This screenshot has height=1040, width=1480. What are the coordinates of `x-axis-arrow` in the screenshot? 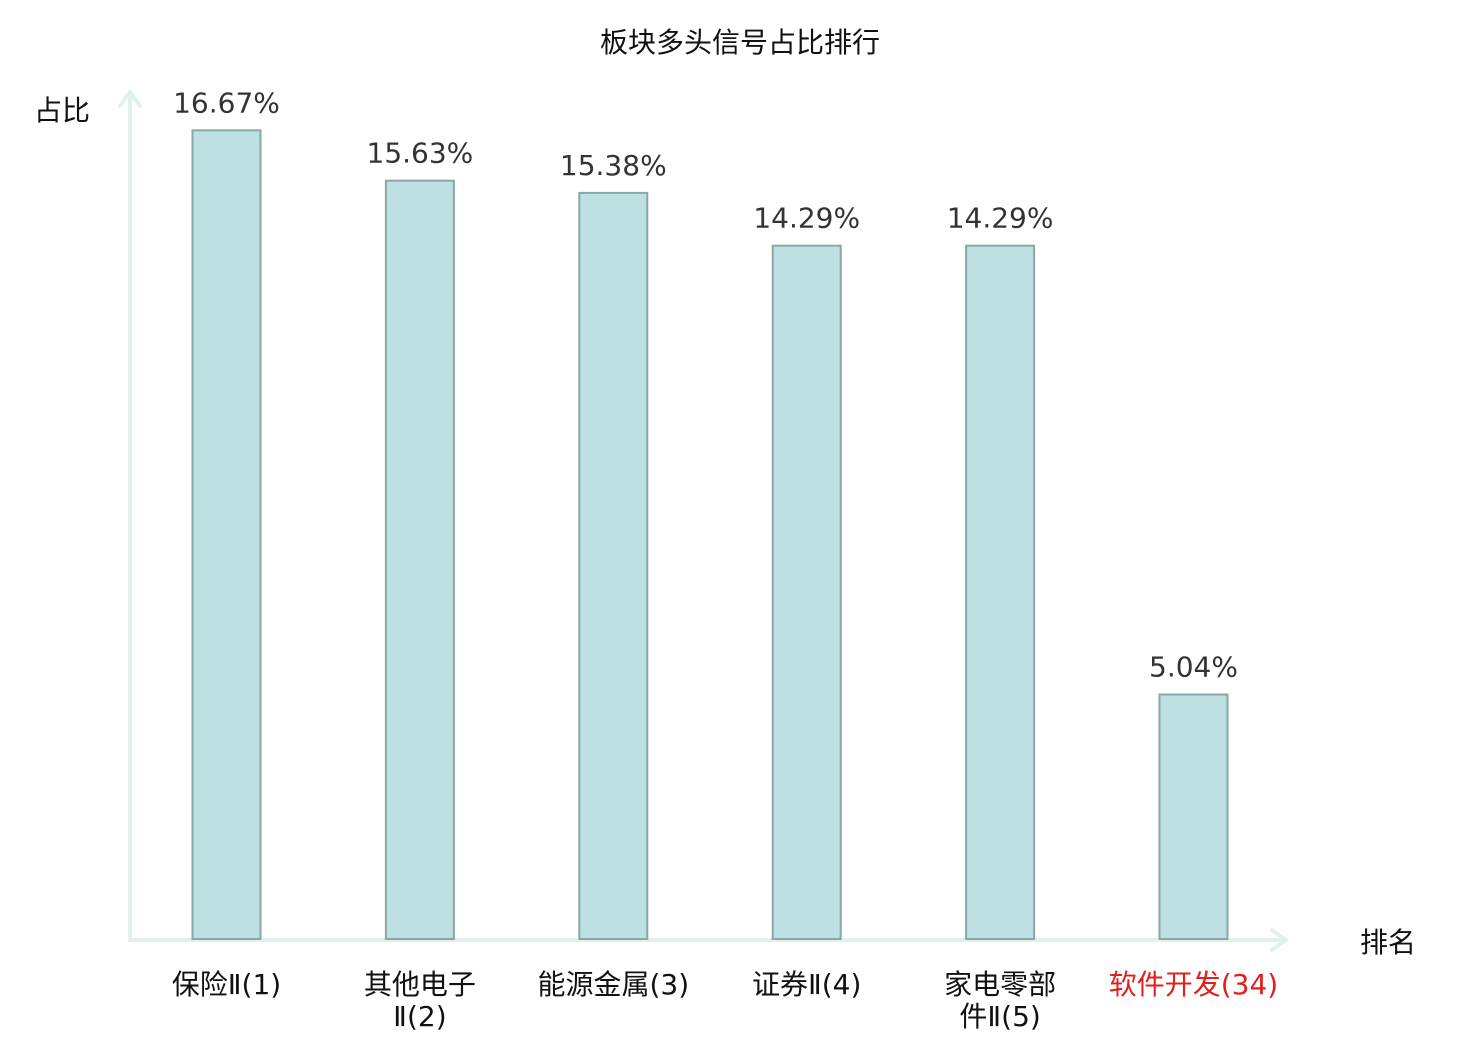 It's located at (1279, 940).